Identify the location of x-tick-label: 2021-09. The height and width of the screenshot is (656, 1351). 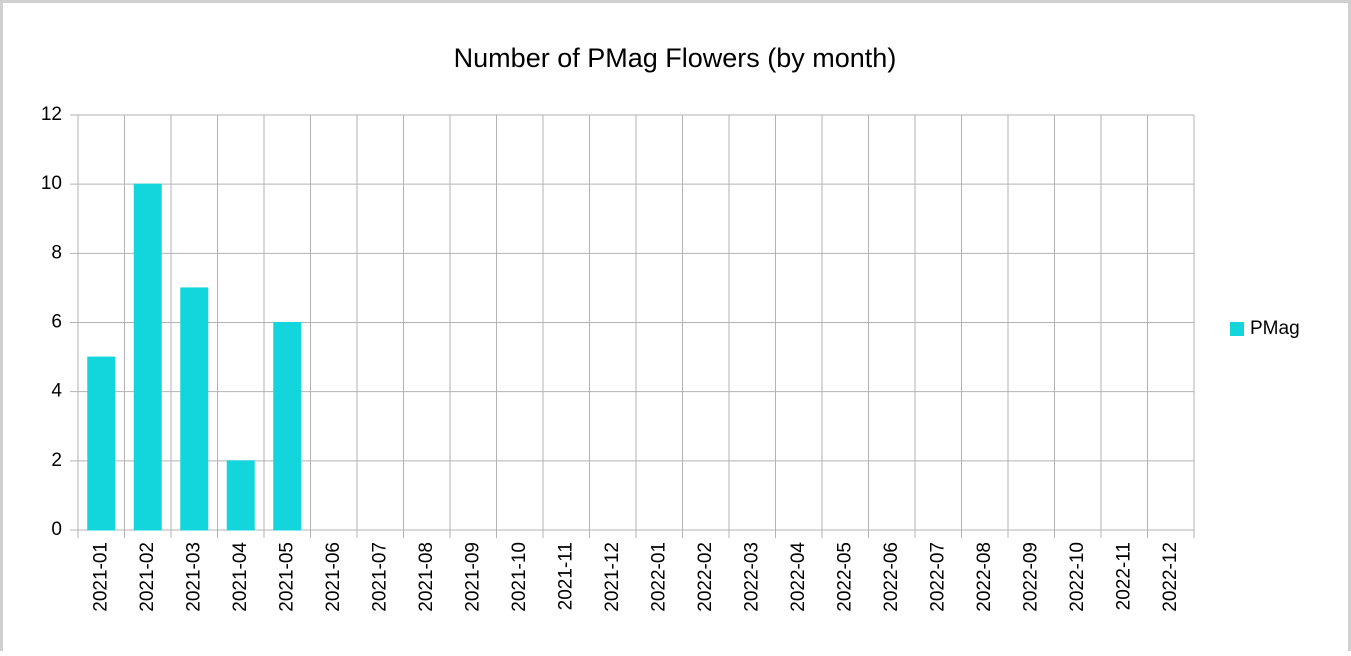
(472, 577).